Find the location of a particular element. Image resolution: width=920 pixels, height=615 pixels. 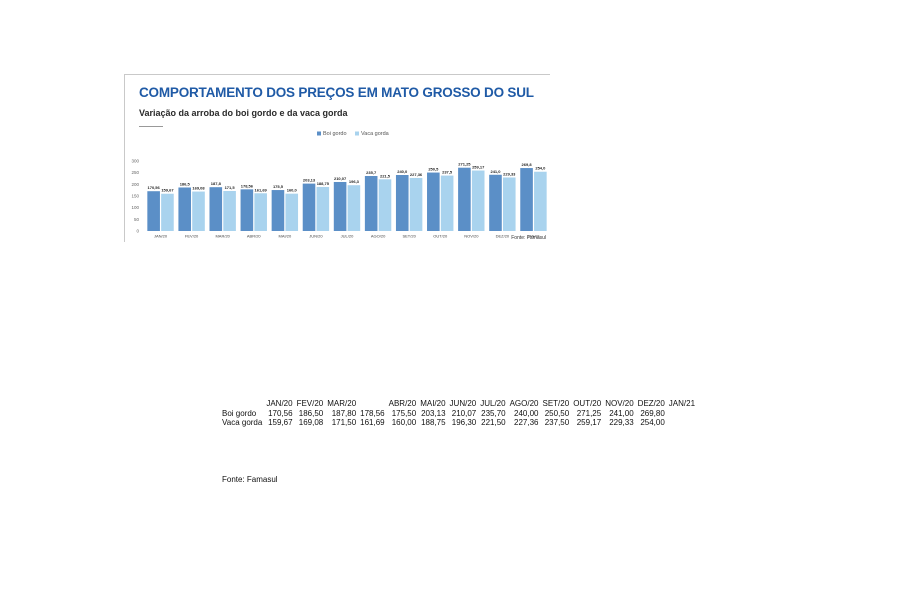

table-cell: 171,50 is located at coordinates (344, 422).